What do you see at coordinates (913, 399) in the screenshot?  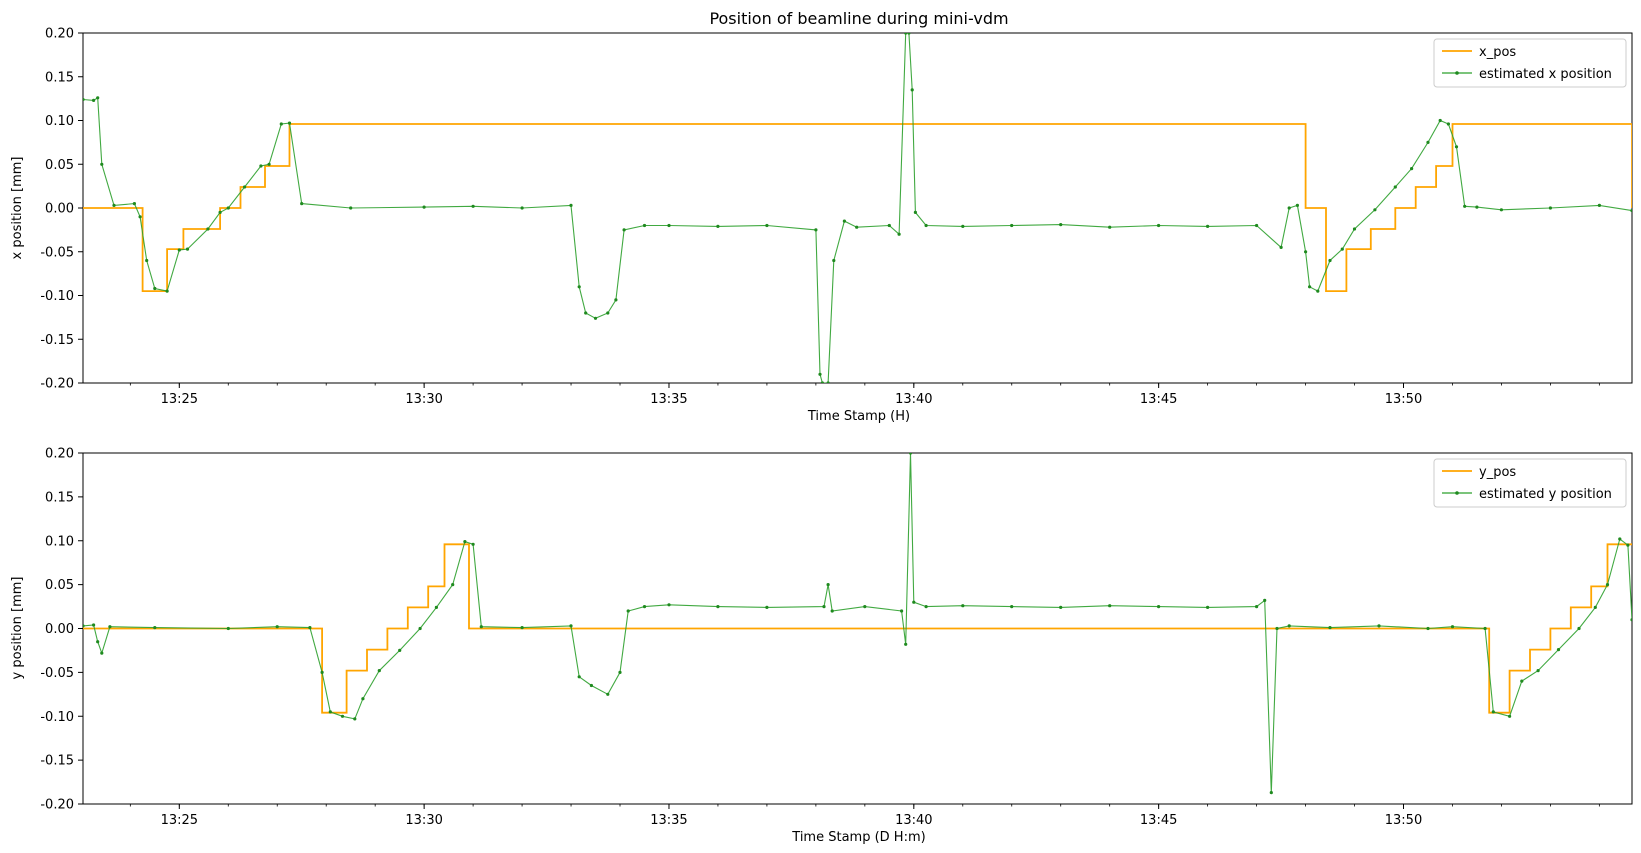 I see `x-xtick-label: 13:40` at bounding box center [913, 399].